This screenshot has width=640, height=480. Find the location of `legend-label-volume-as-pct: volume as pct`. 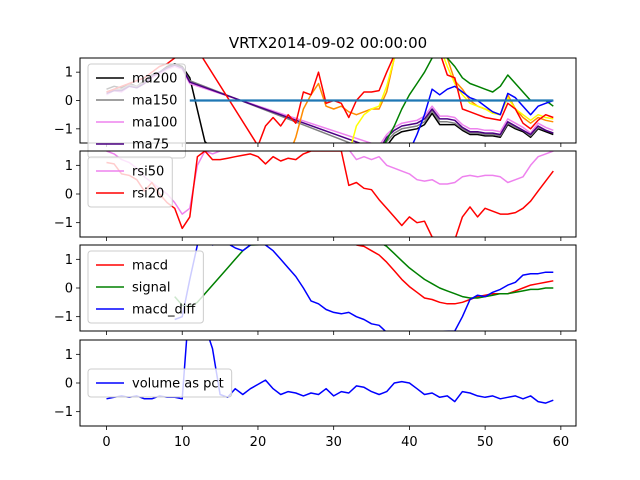

legend-label-volume-as-pct: volume as pct is located at coordinates (178, 384).